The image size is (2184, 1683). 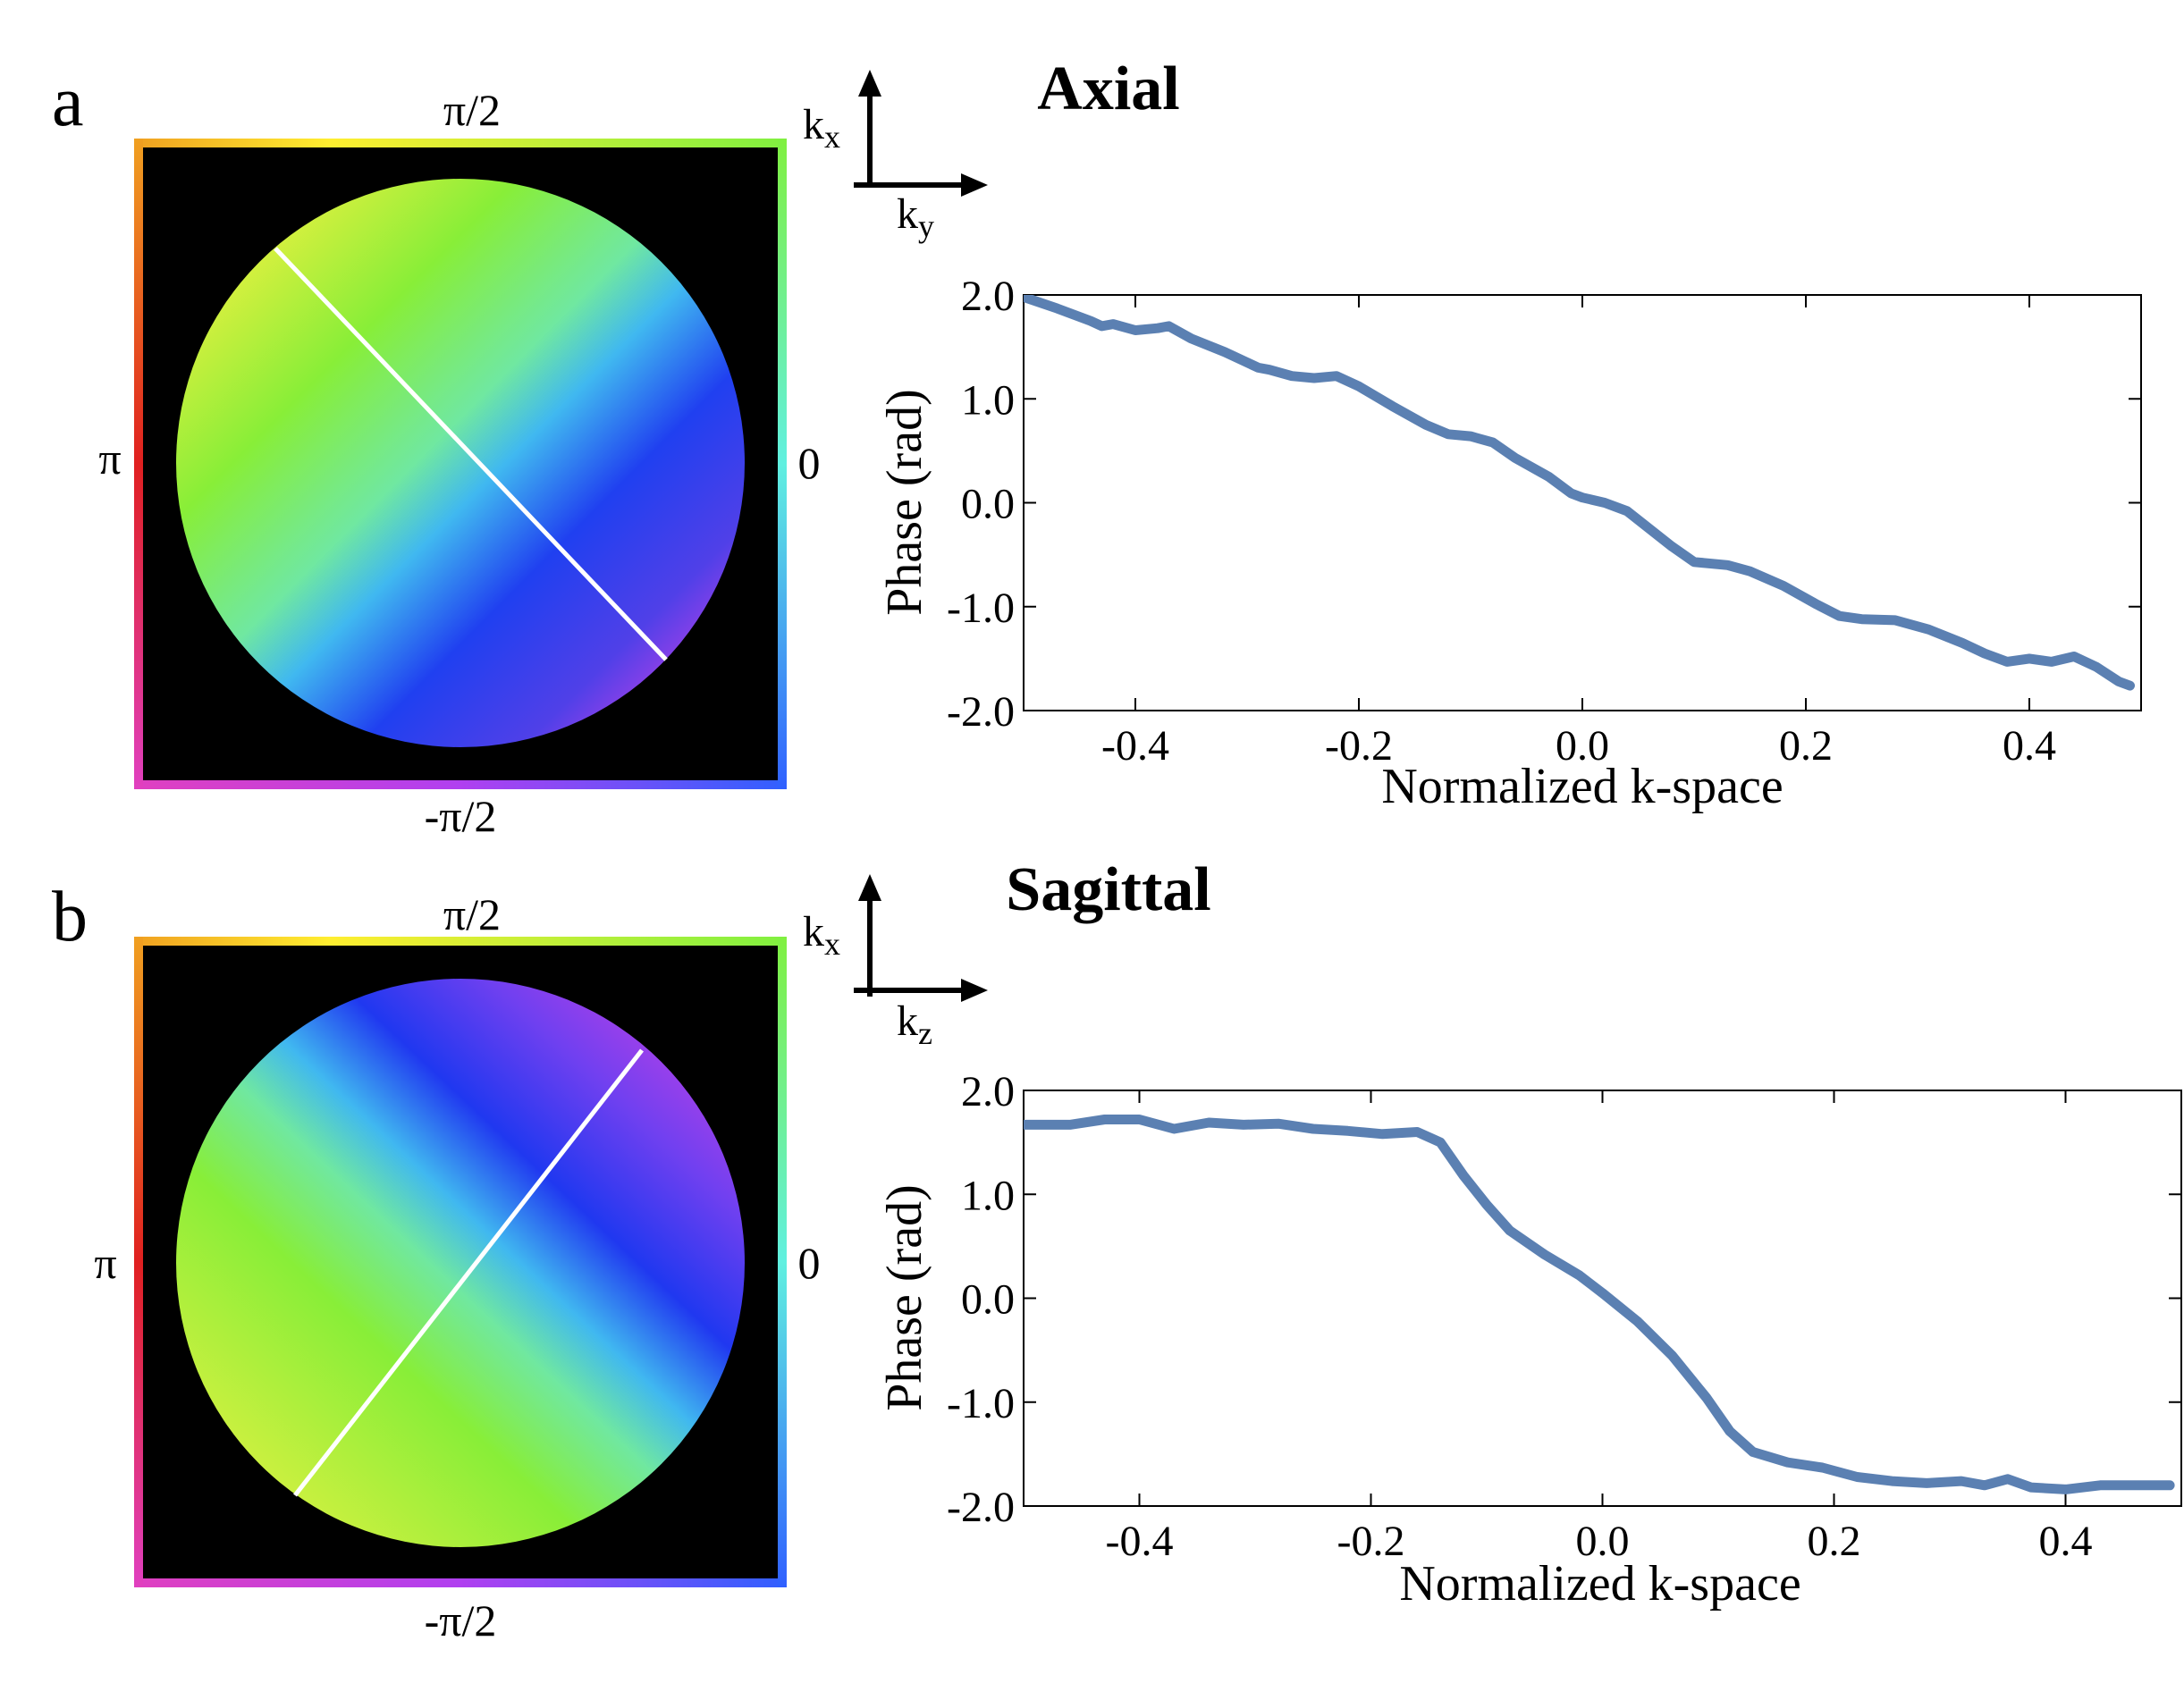 I want to click on k-axes-a: kx ky, so click(x=895, y=157).